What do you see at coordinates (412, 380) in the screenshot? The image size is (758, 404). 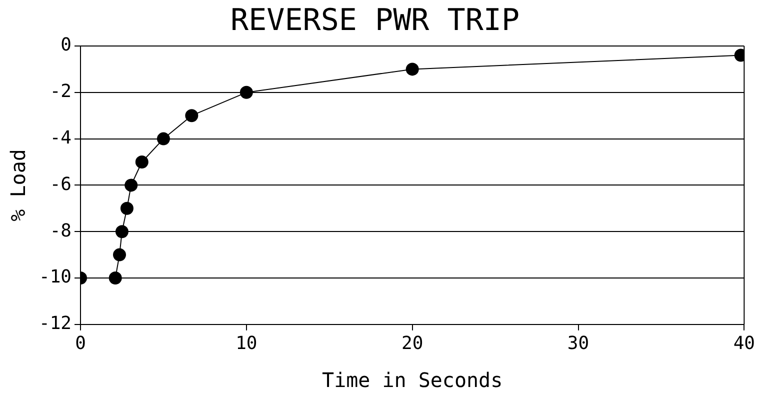 I see `x-axis-title: Time in Seconds` at bounding box center [412, 380].